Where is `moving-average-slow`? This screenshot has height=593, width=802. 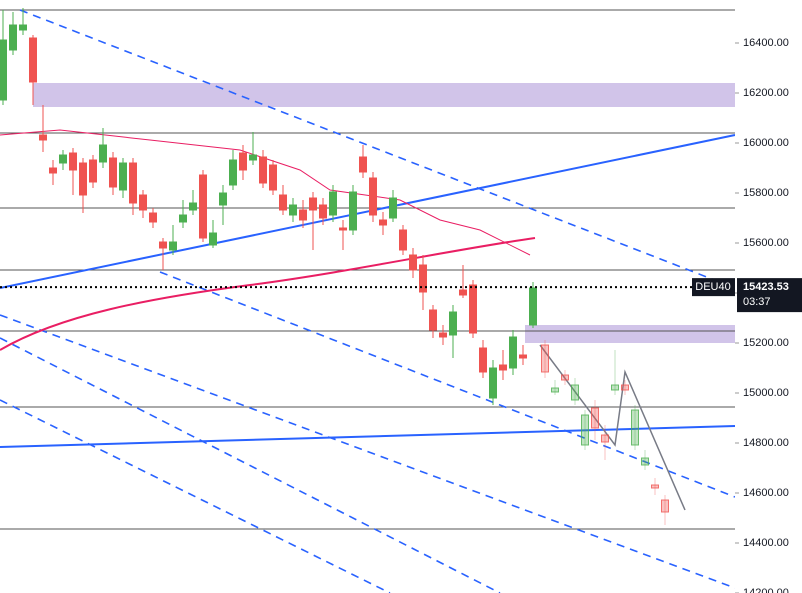 moving-average-slow is located at coordinates (268, 294).